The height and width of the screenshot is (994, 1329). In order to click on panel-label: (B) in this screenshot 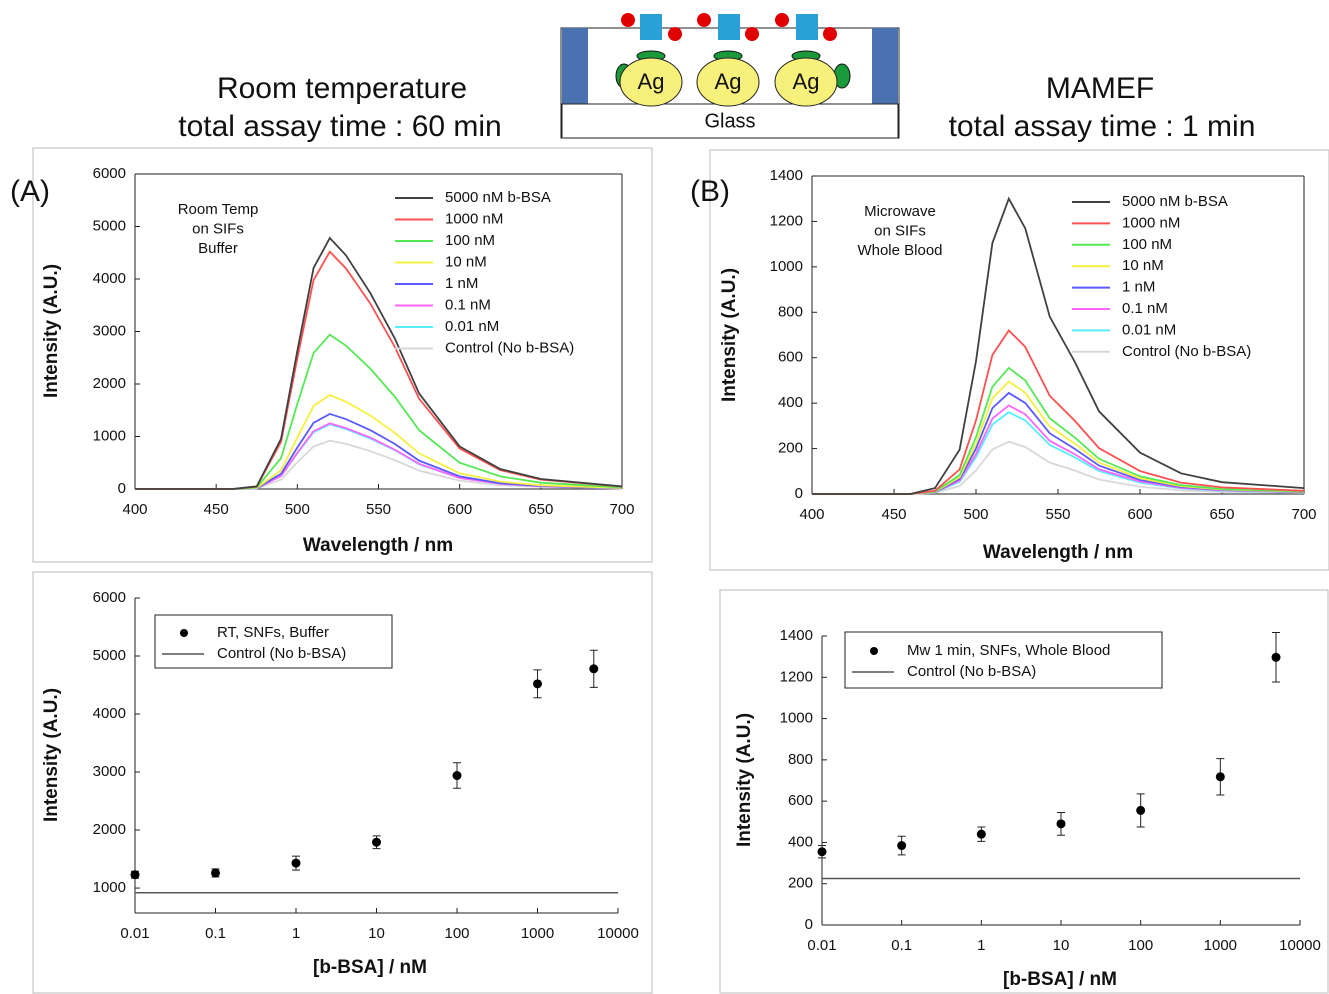, I will do `click(710, 191)`.